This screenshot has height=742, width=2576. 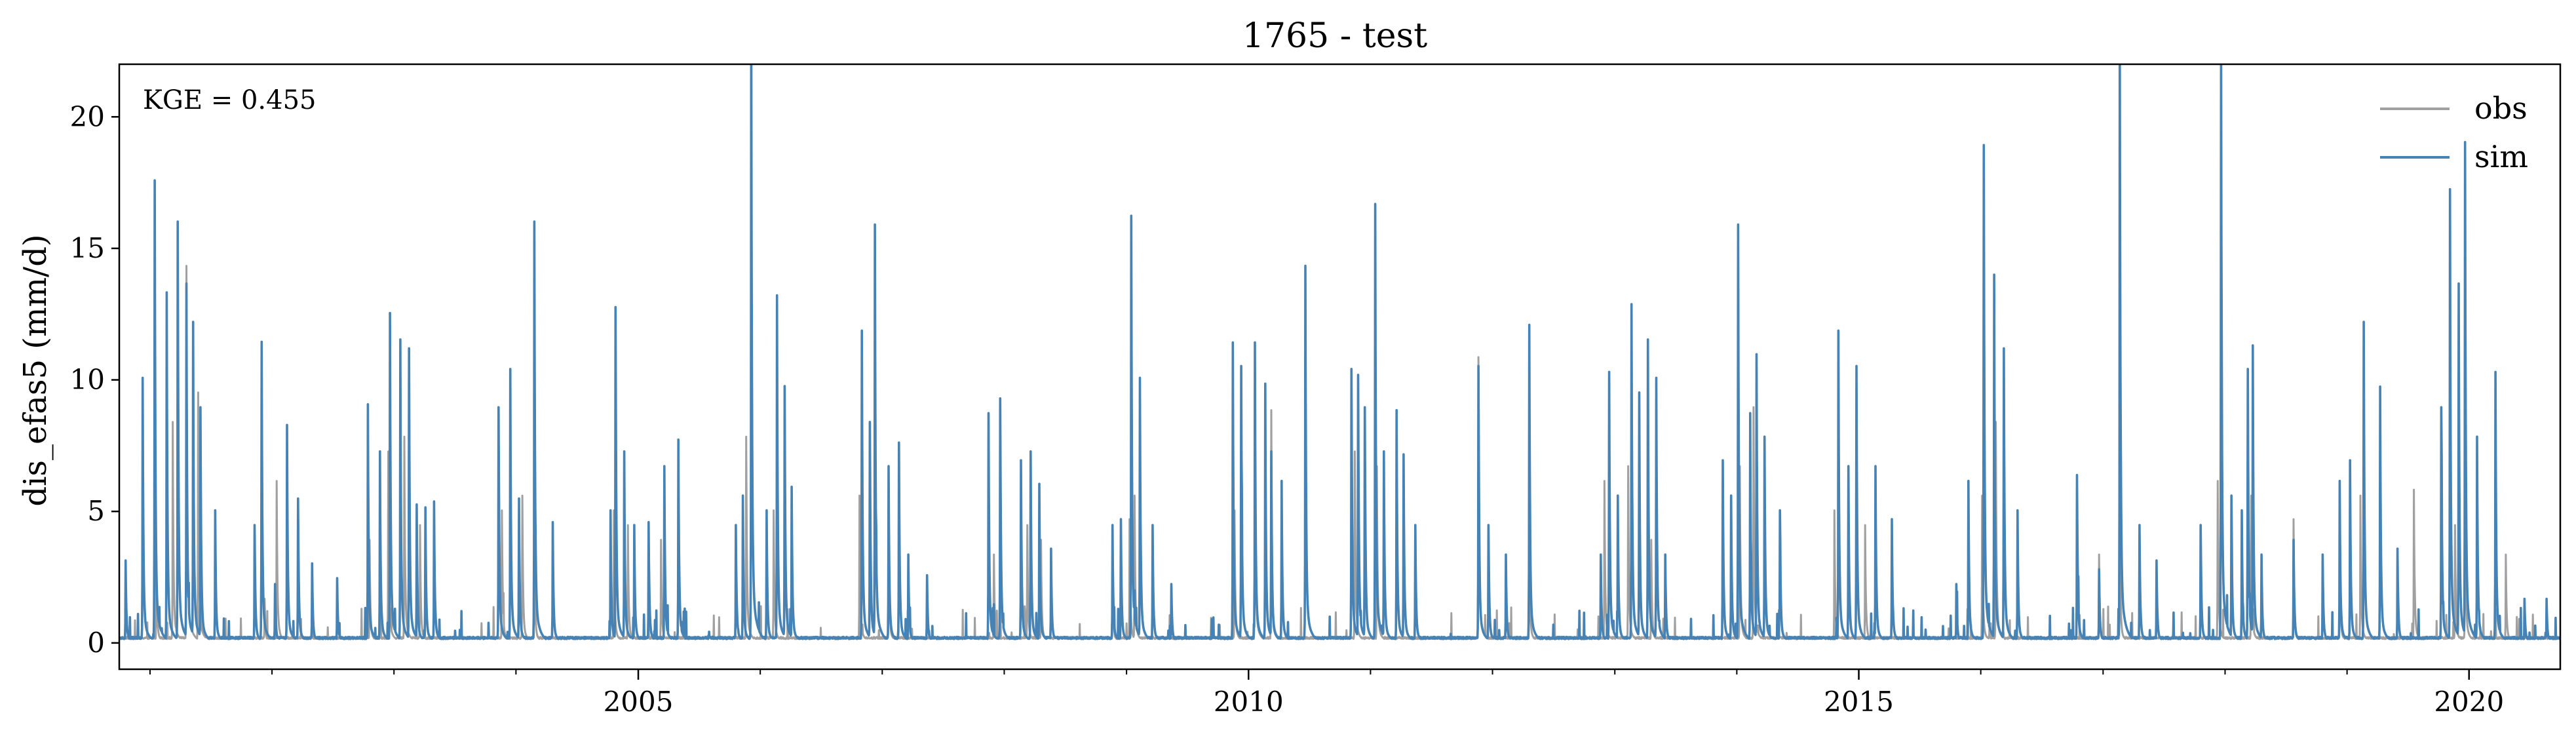 What do you see at coordinates (2501, 108) in the screenshot?
I see `legend-label-obs: obs` at bounding box center [2501, 108].